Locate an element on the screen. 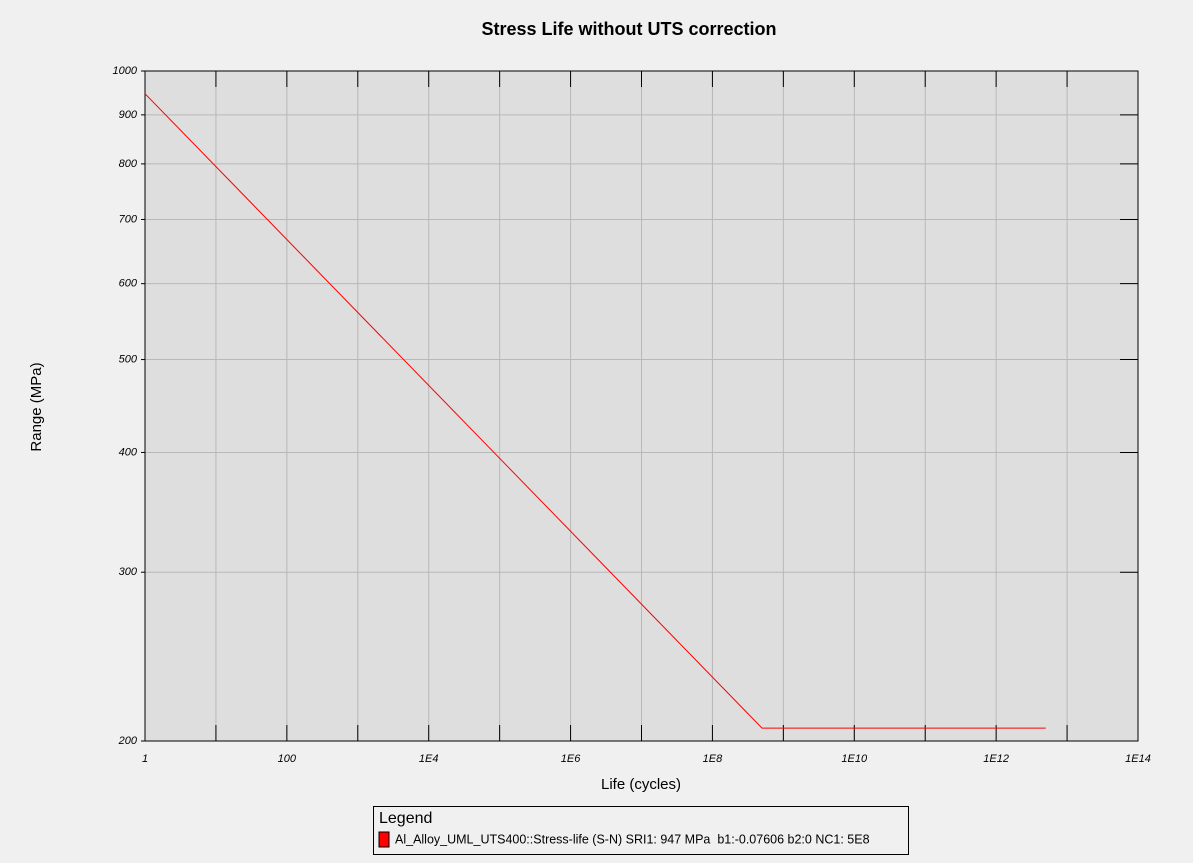 Image resolution: width=1193 pixels, height=863 pixels. chart-title: Stress Life without UTS correction is located at coordinates (628, 29).